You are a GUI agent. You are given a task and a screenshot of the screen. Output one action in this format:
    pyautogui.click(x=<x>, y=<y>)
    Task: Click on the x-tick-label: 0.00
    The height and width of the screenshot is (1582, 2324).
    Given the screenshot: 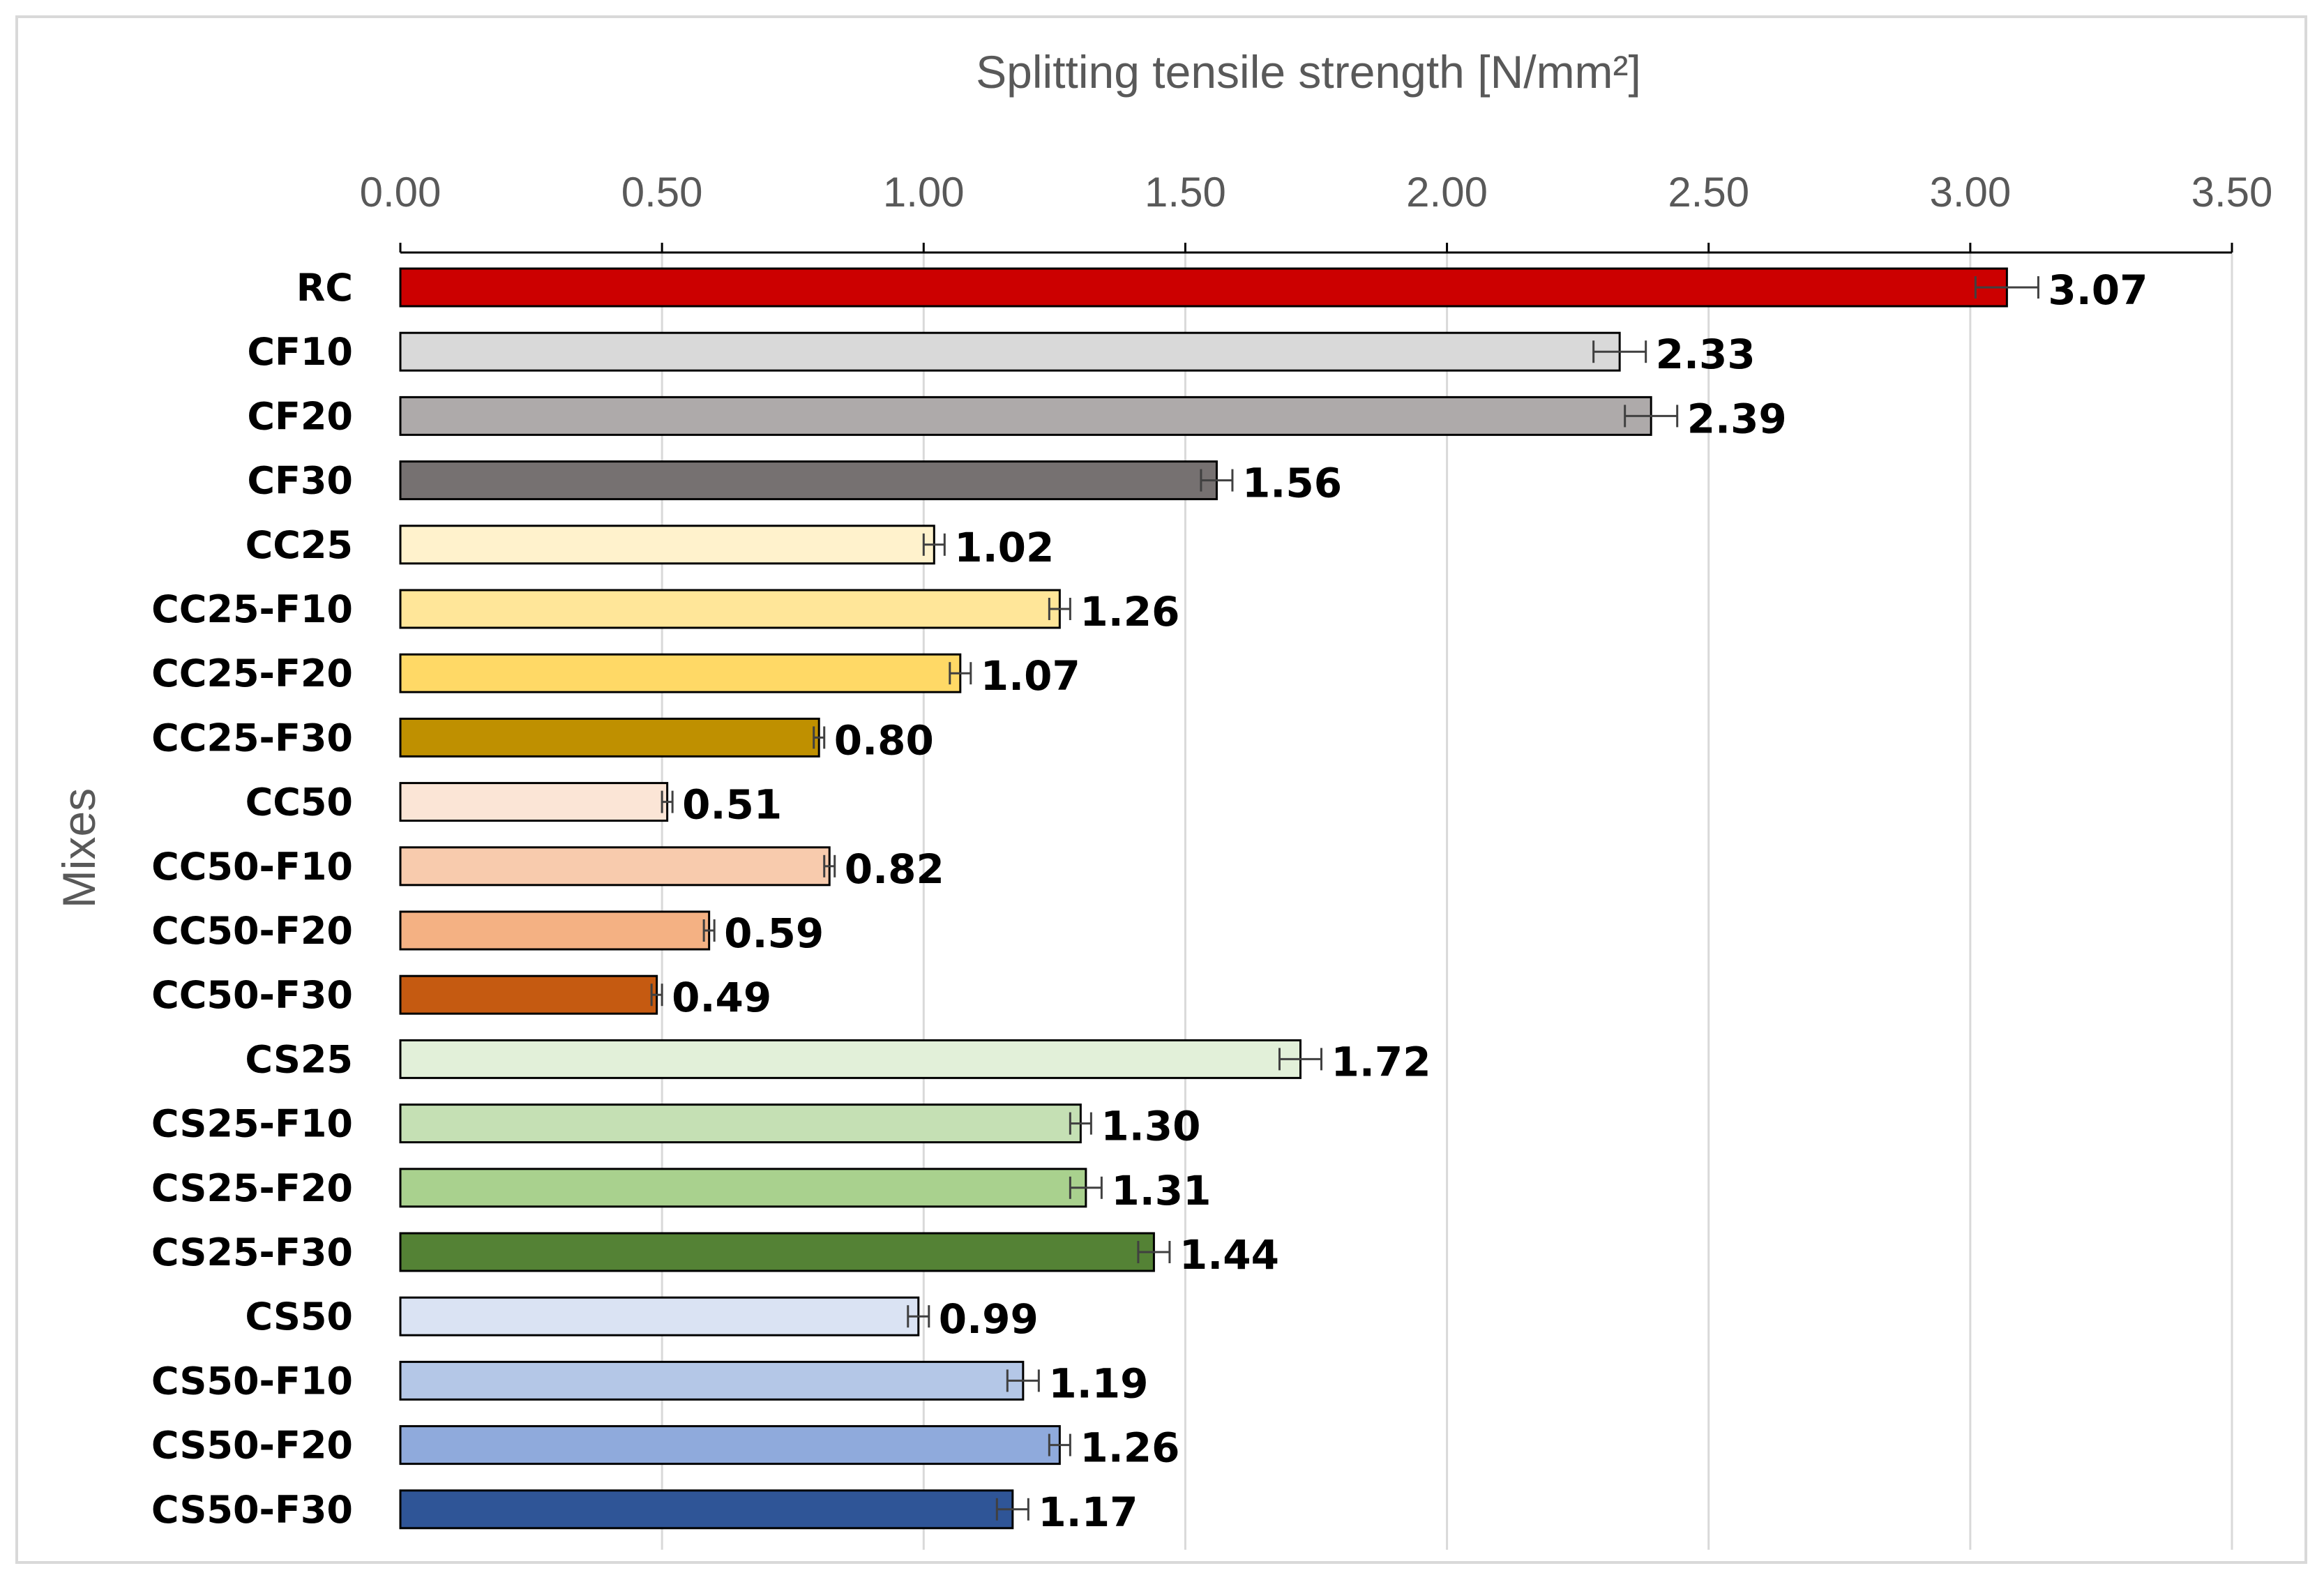 What is the action you would take?
    pyautogui.click(x=401, y=192)
    